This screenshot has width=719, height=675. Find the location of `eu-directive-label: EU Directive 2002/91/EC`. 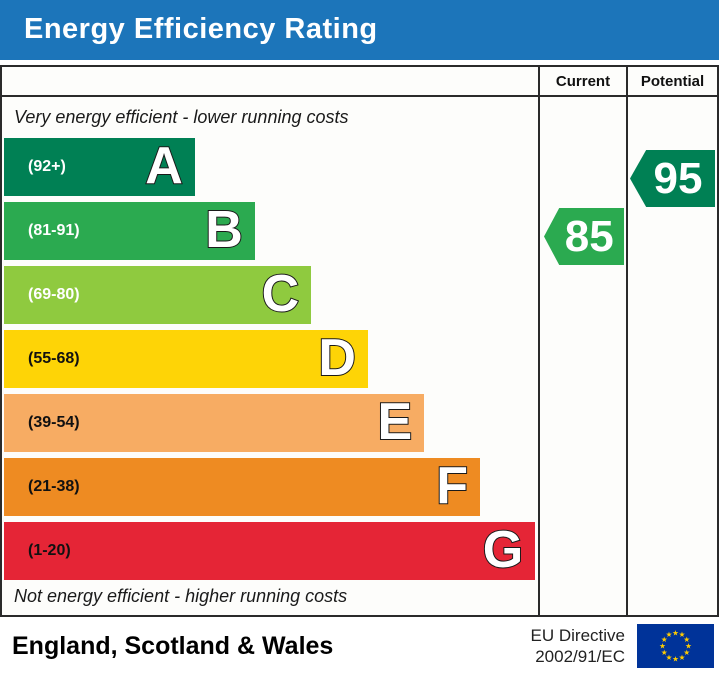

eu-directive-label: EU Directive 2002/91/EC is located at coordinates (578, 646).